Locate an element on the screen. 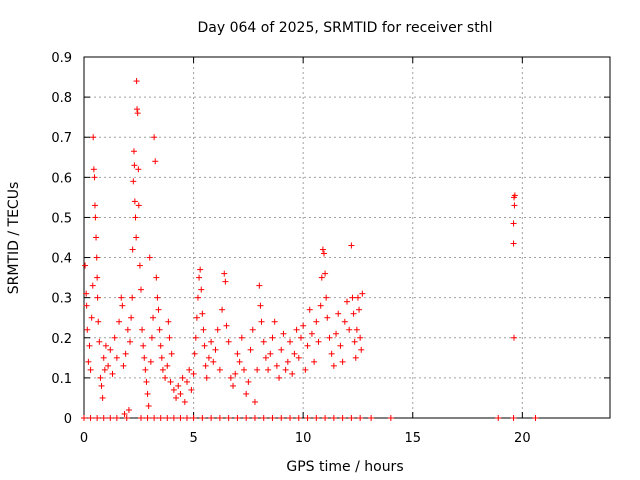 The width and height of the screenshot is (640, 480). x-tick-label: 5 is located at coordinates (193, 438).